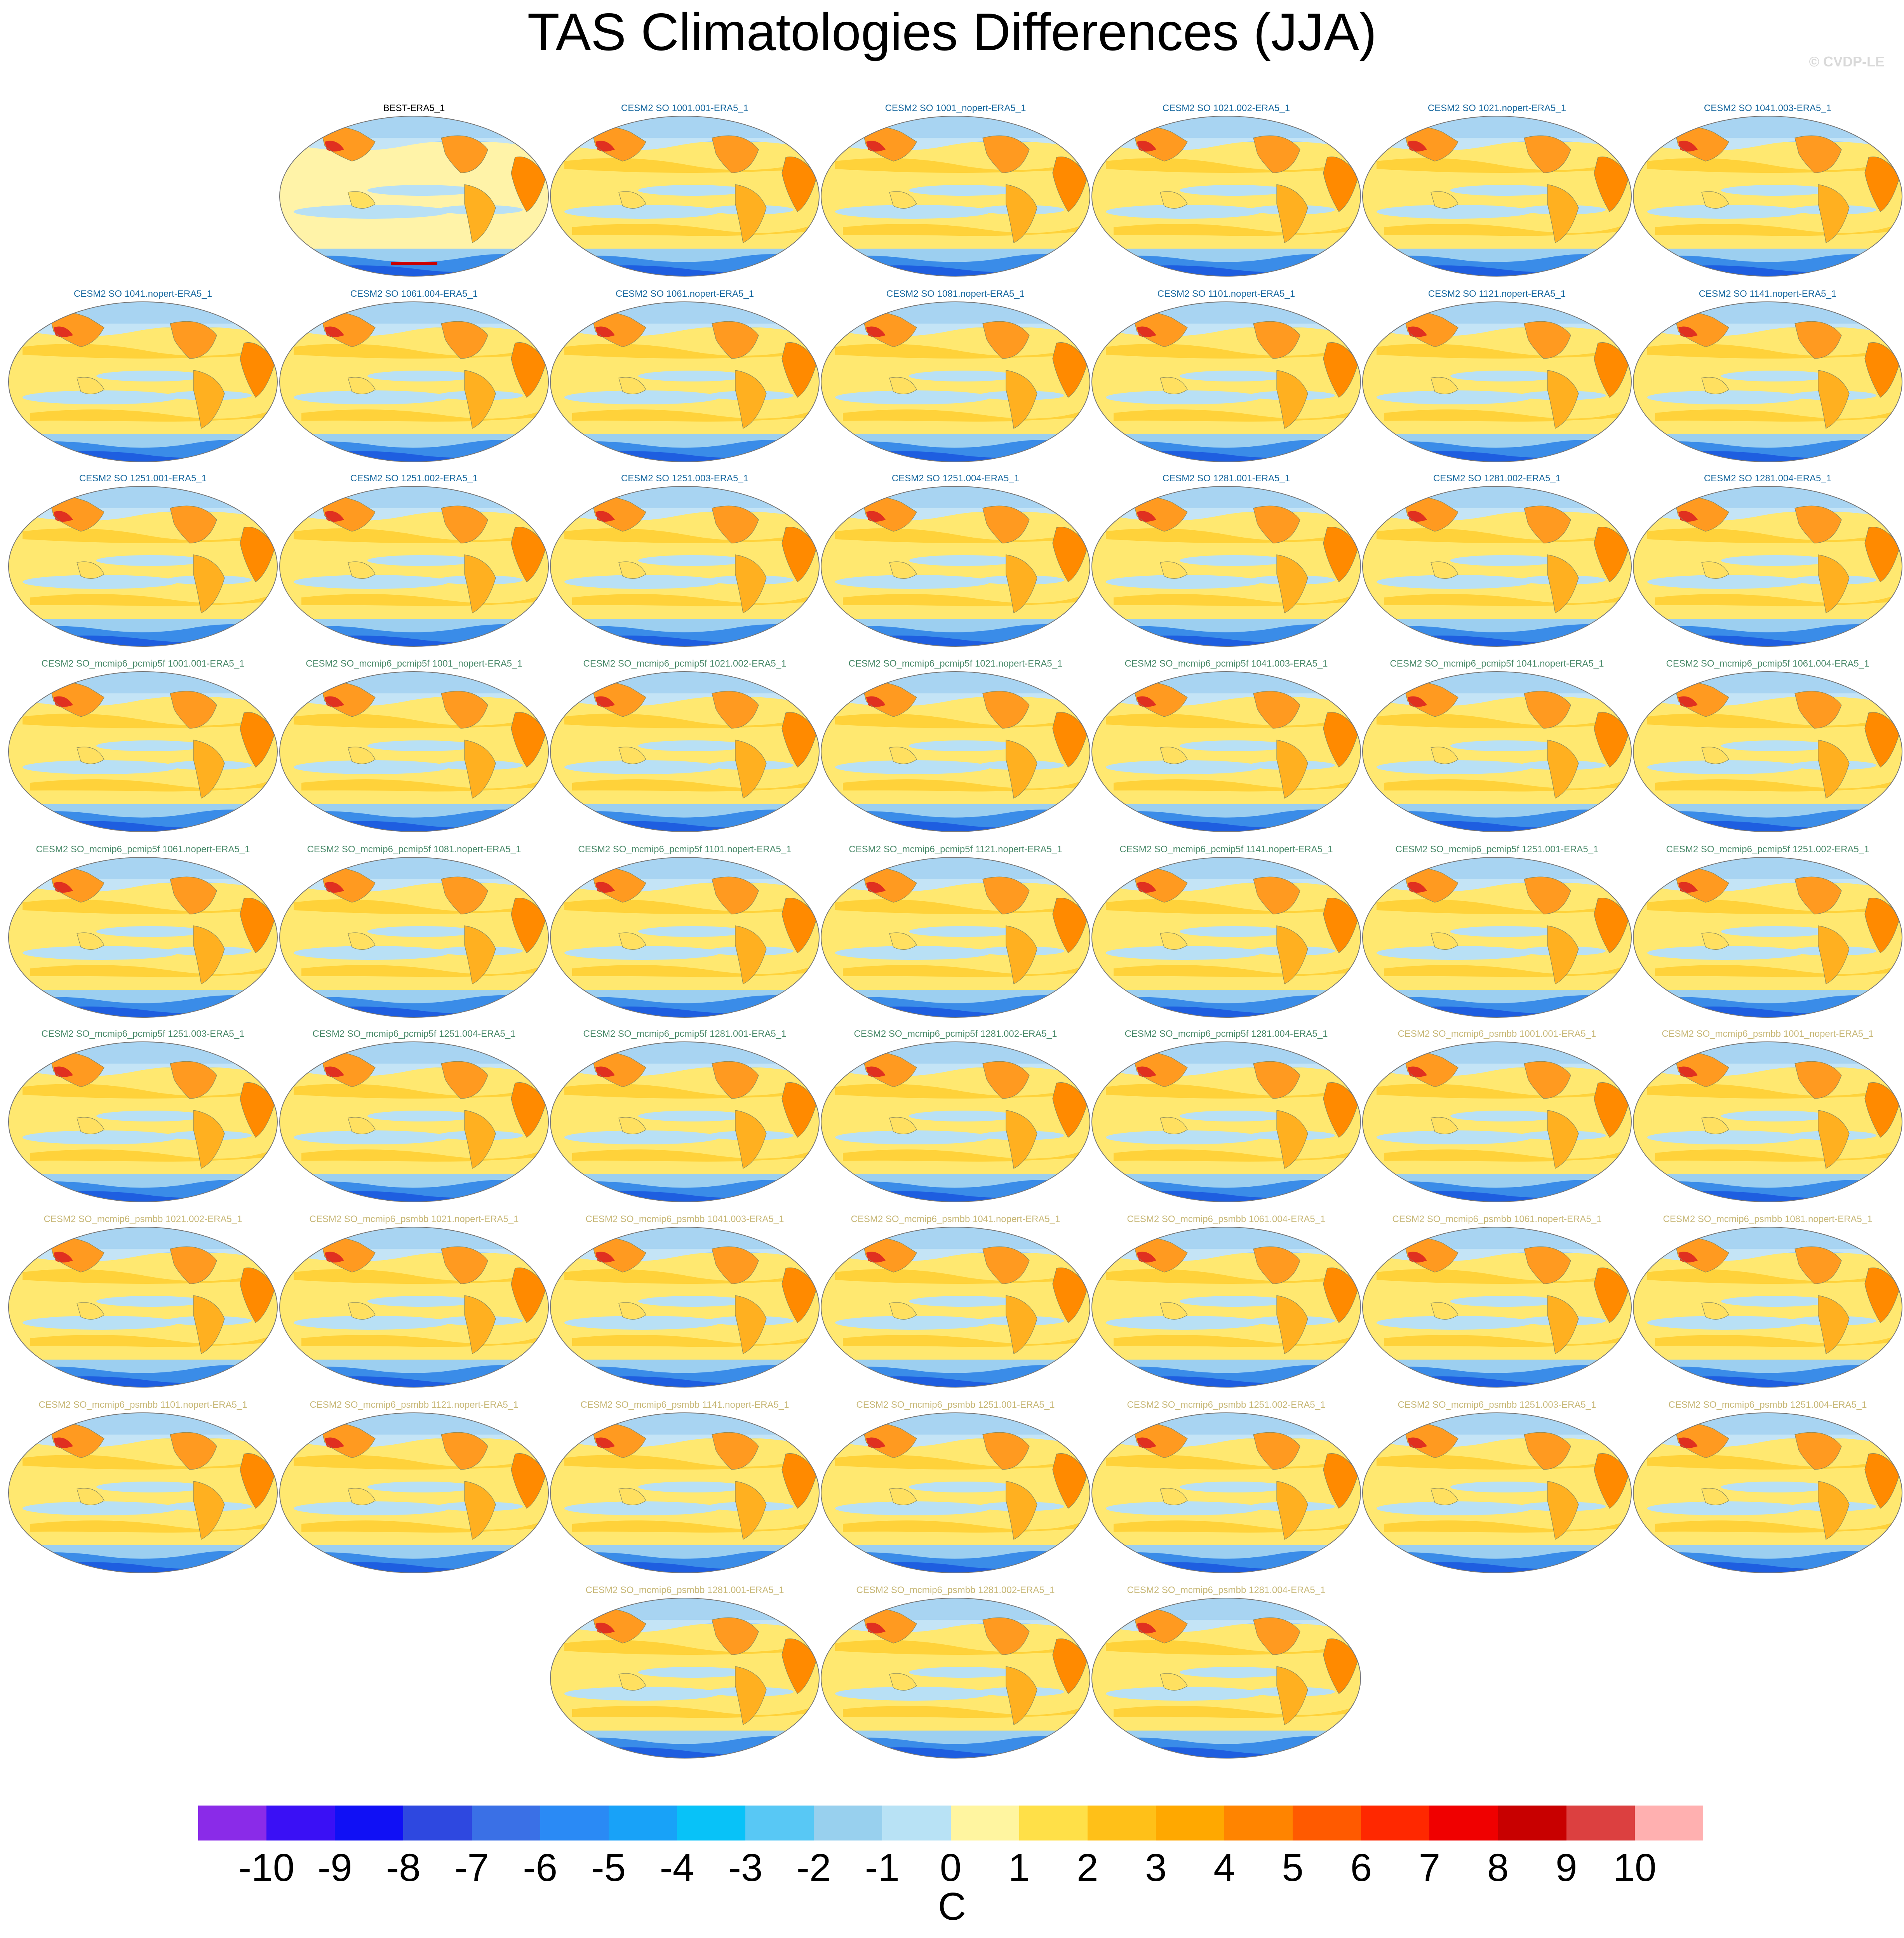 This screenshot has height=1938, width=1904. What do you see at coordinates (414, 478) in the screenshot?
I see `panel-title: CESM2 SO 1251.002-ERA5_1` at bounding box center [414, 478].